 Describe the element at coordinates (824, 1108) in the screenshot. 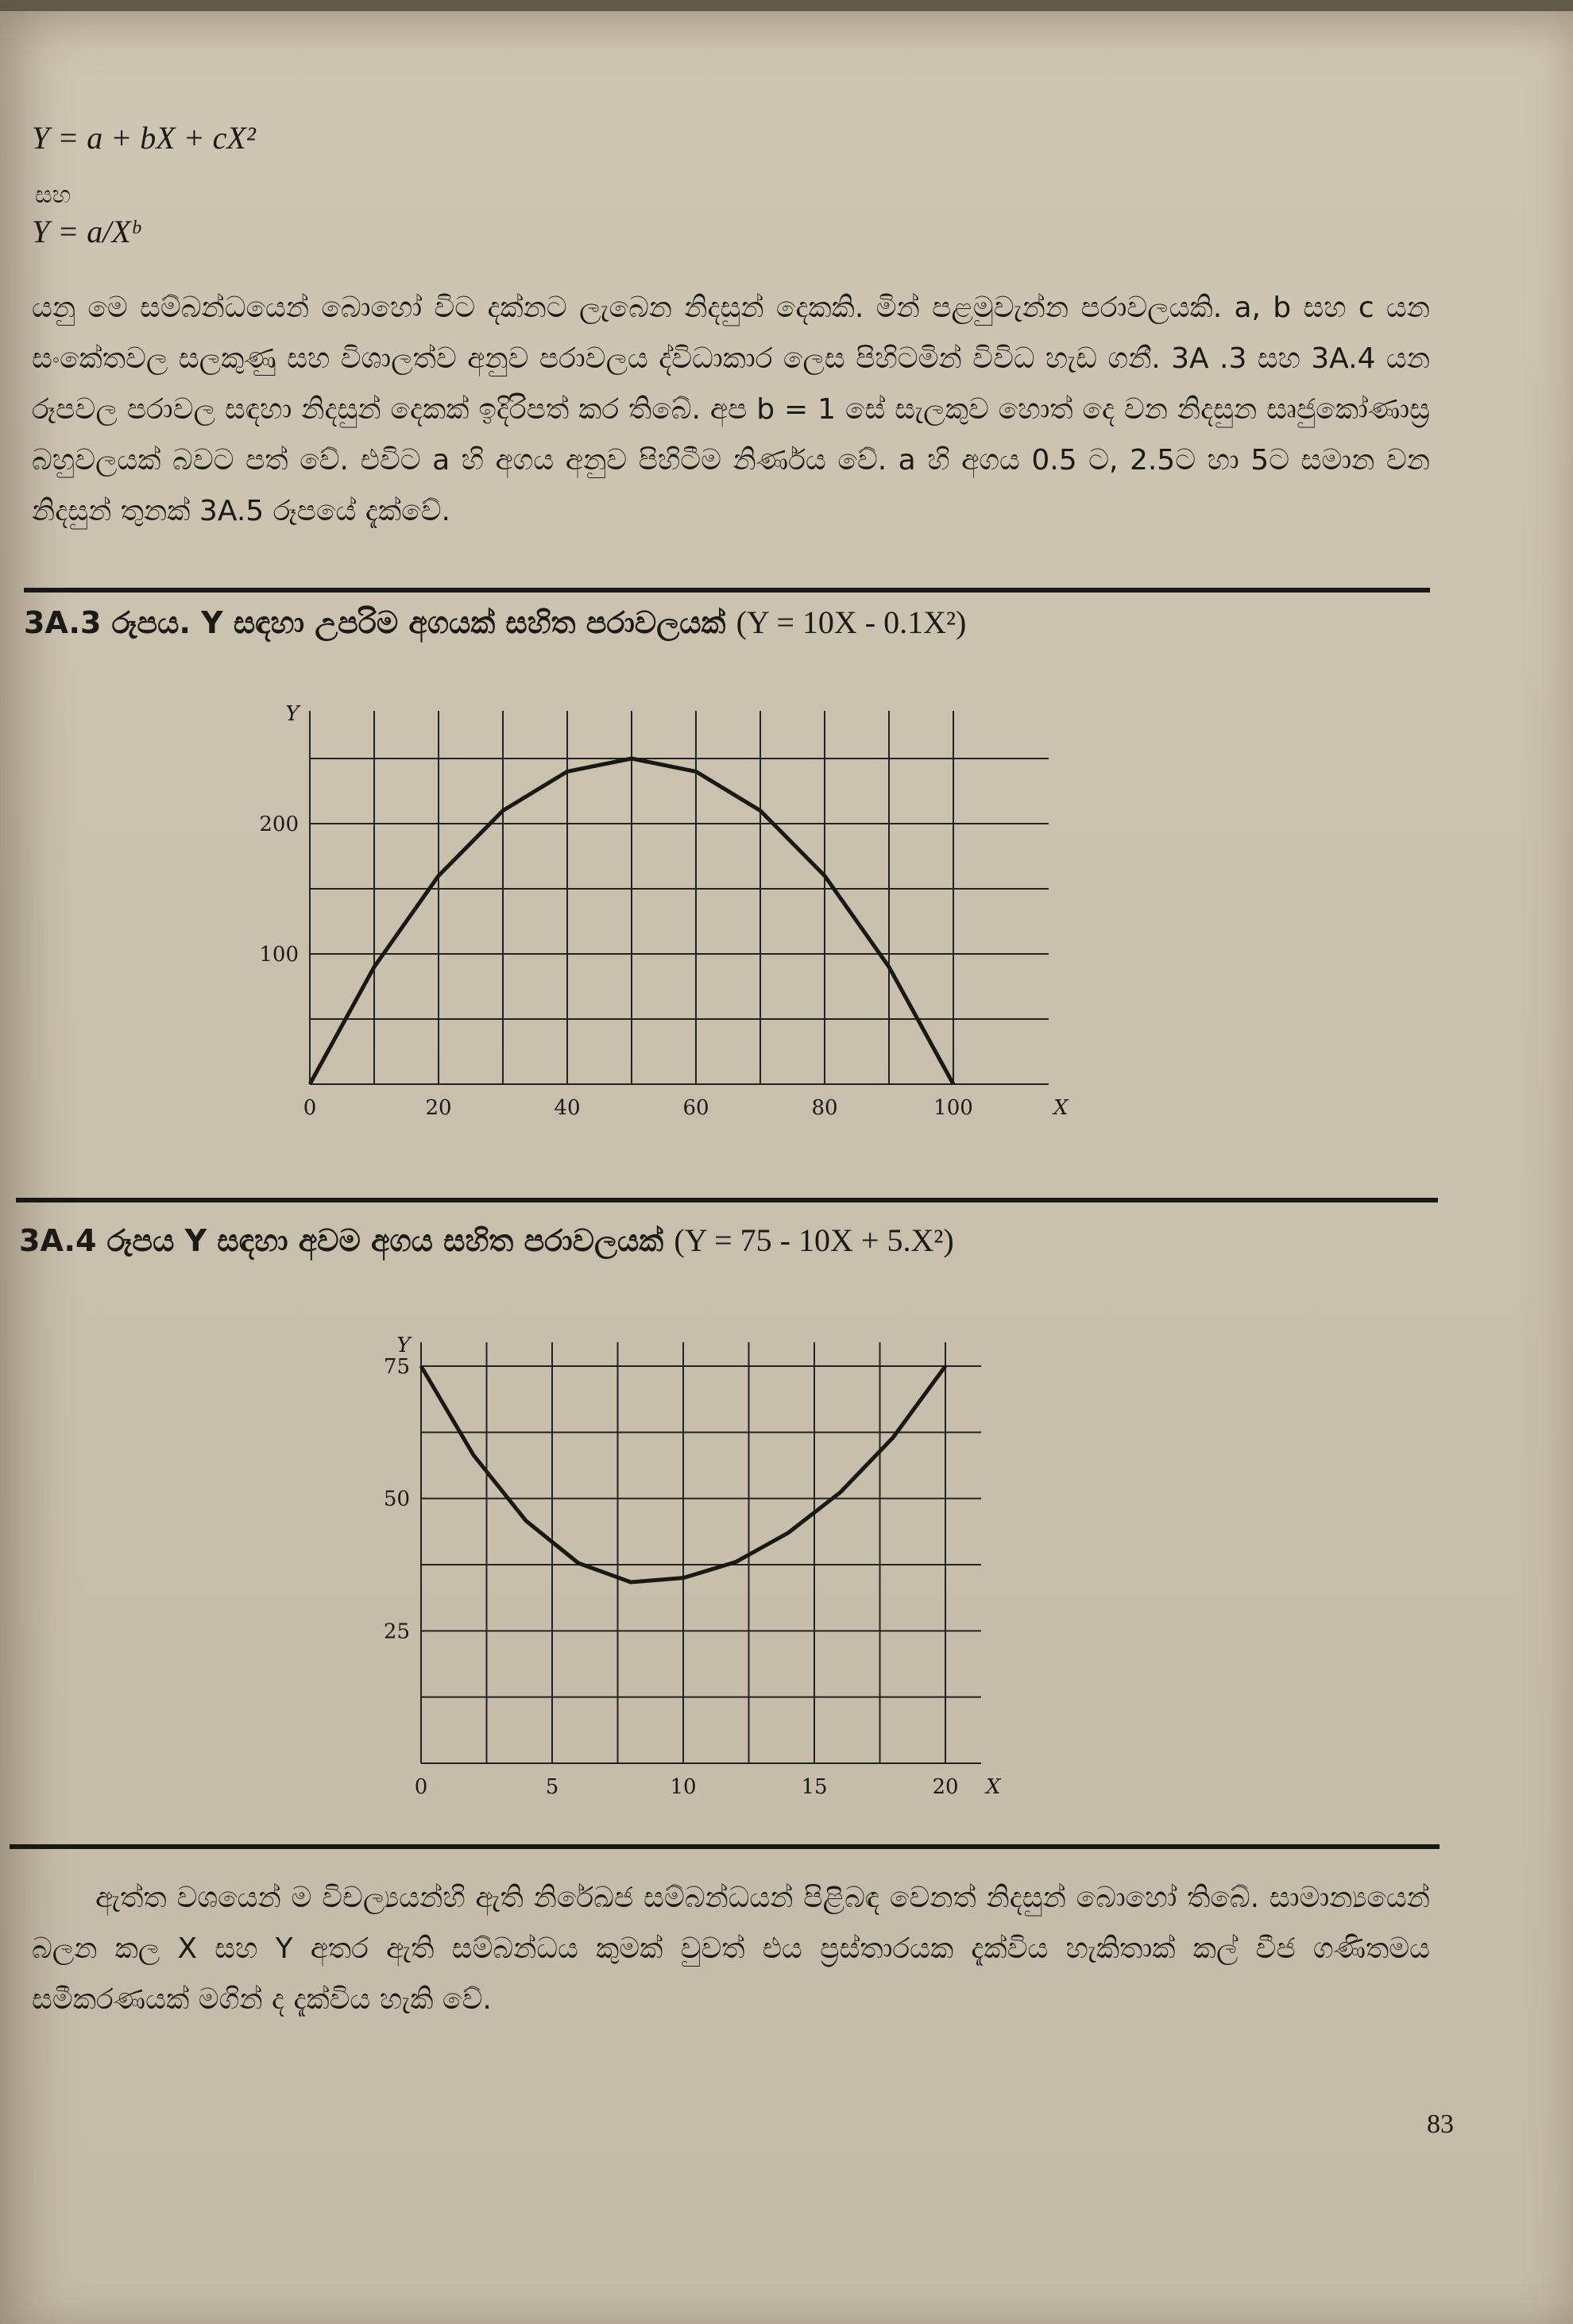

I see `x-tick-label: 80` at that location.